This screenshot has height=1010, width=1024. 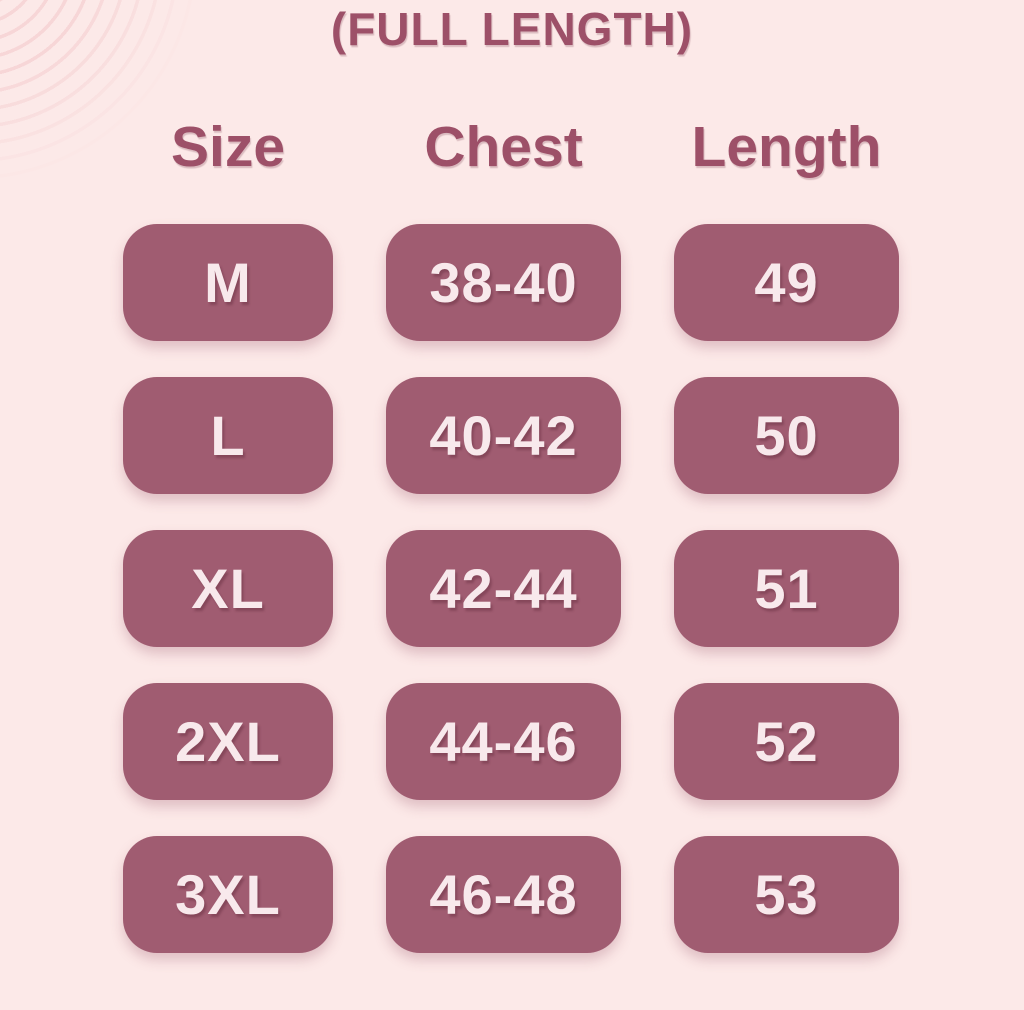 I want to click on chest-cell: 44-46, so click(x=503, y=741).